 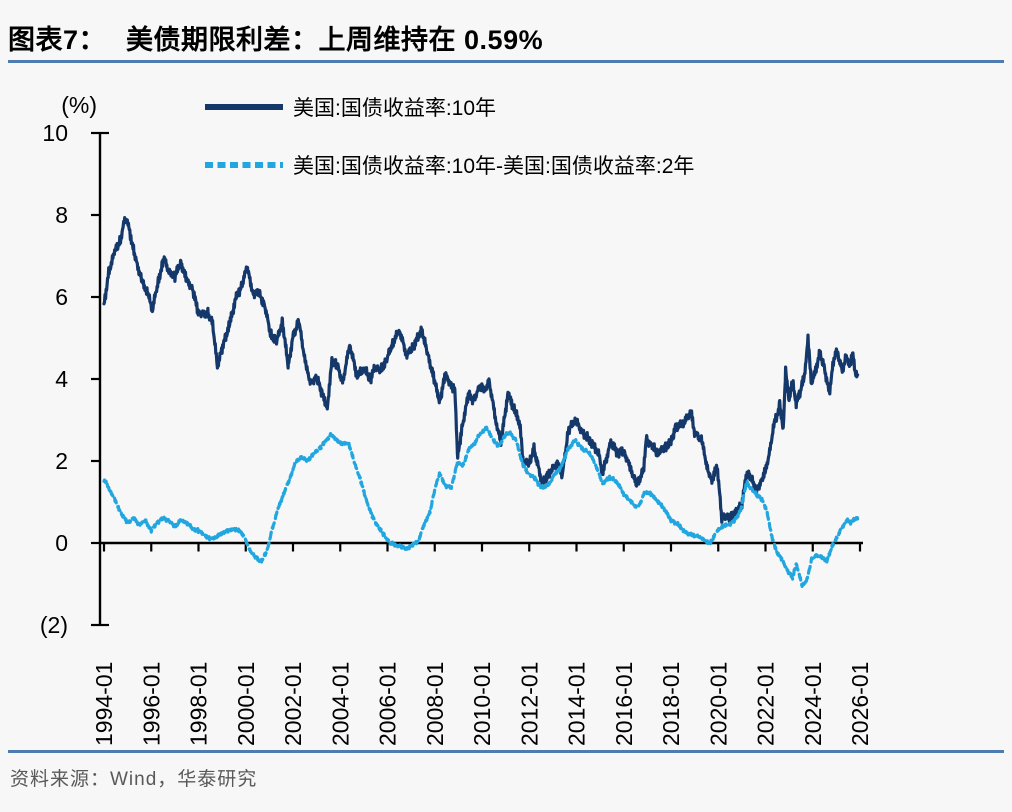 I want to click on solid-line-swatch-icon, so click(x=244, y=107).